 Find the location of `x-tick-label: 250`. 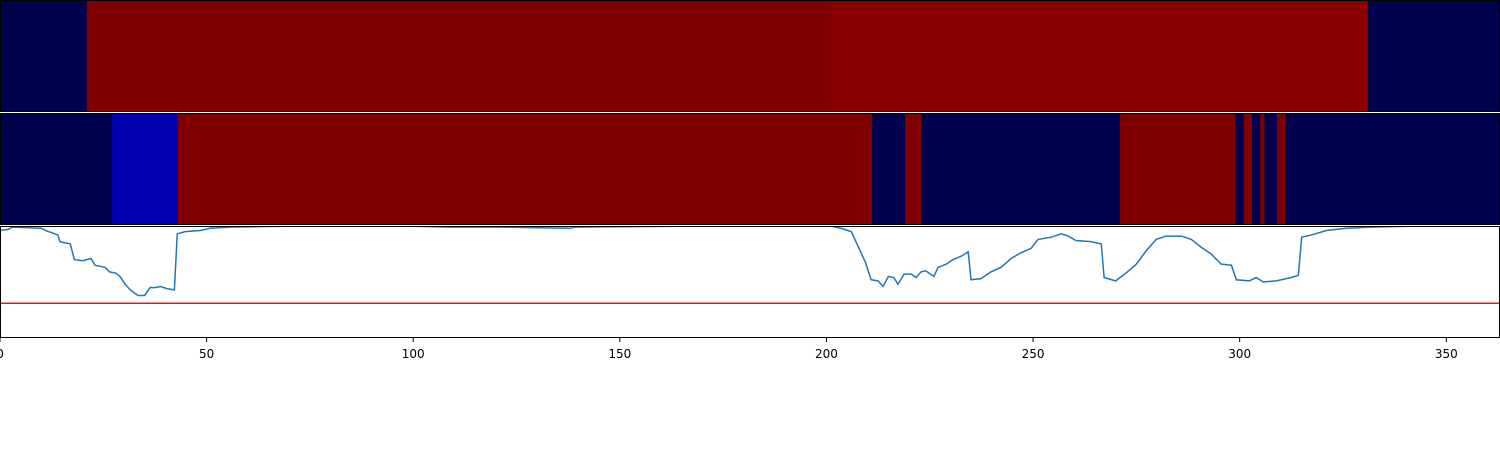

x-tick-label: 250 is located at coordinates (1033, 354).